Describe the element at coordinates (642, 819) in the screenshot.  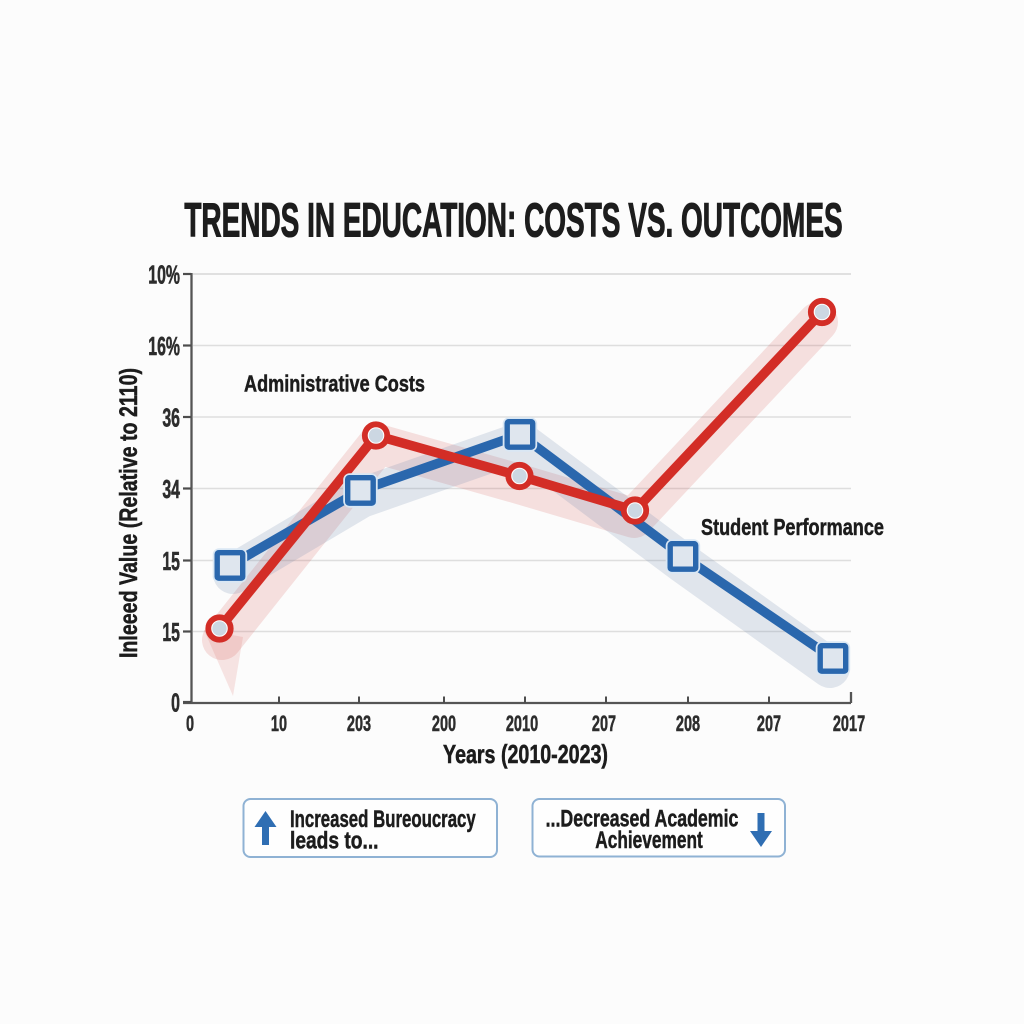
I see `svg-text: ...Decreased Academic` at that location.